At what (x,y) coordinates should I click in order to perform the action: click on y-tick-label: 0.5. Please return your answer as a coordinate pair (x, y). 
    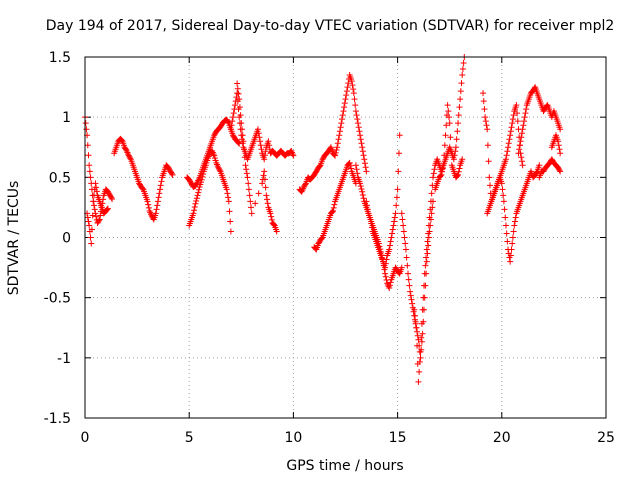
    Looking at the image, I should click on (60, 178).